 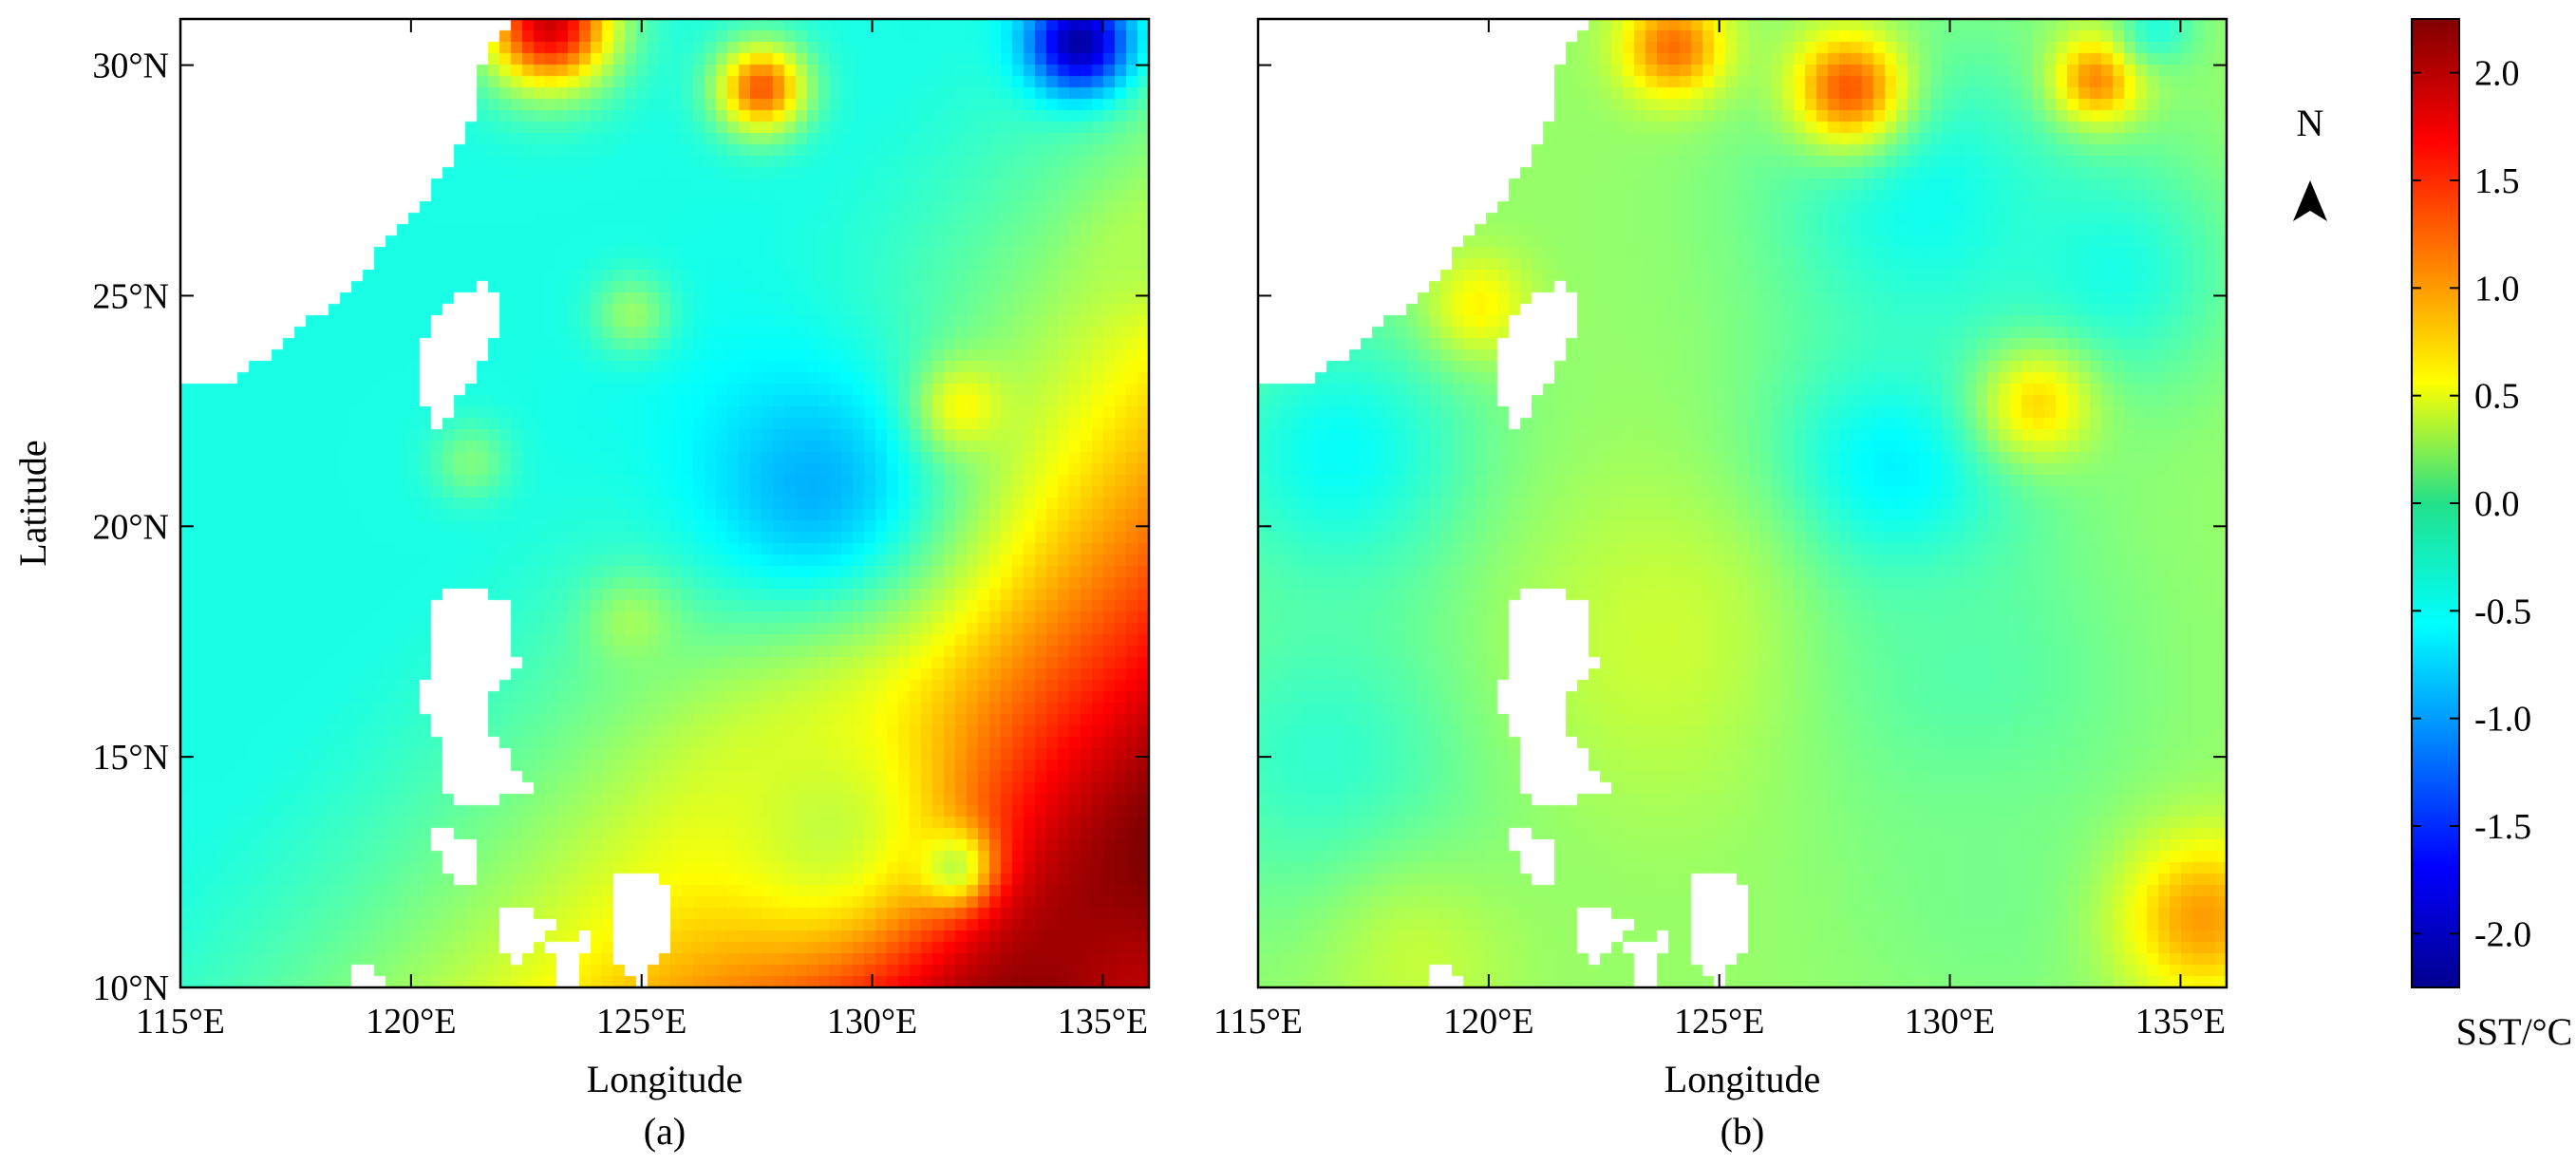 I want to click on north-label: N, so click(x=2310, y=123).